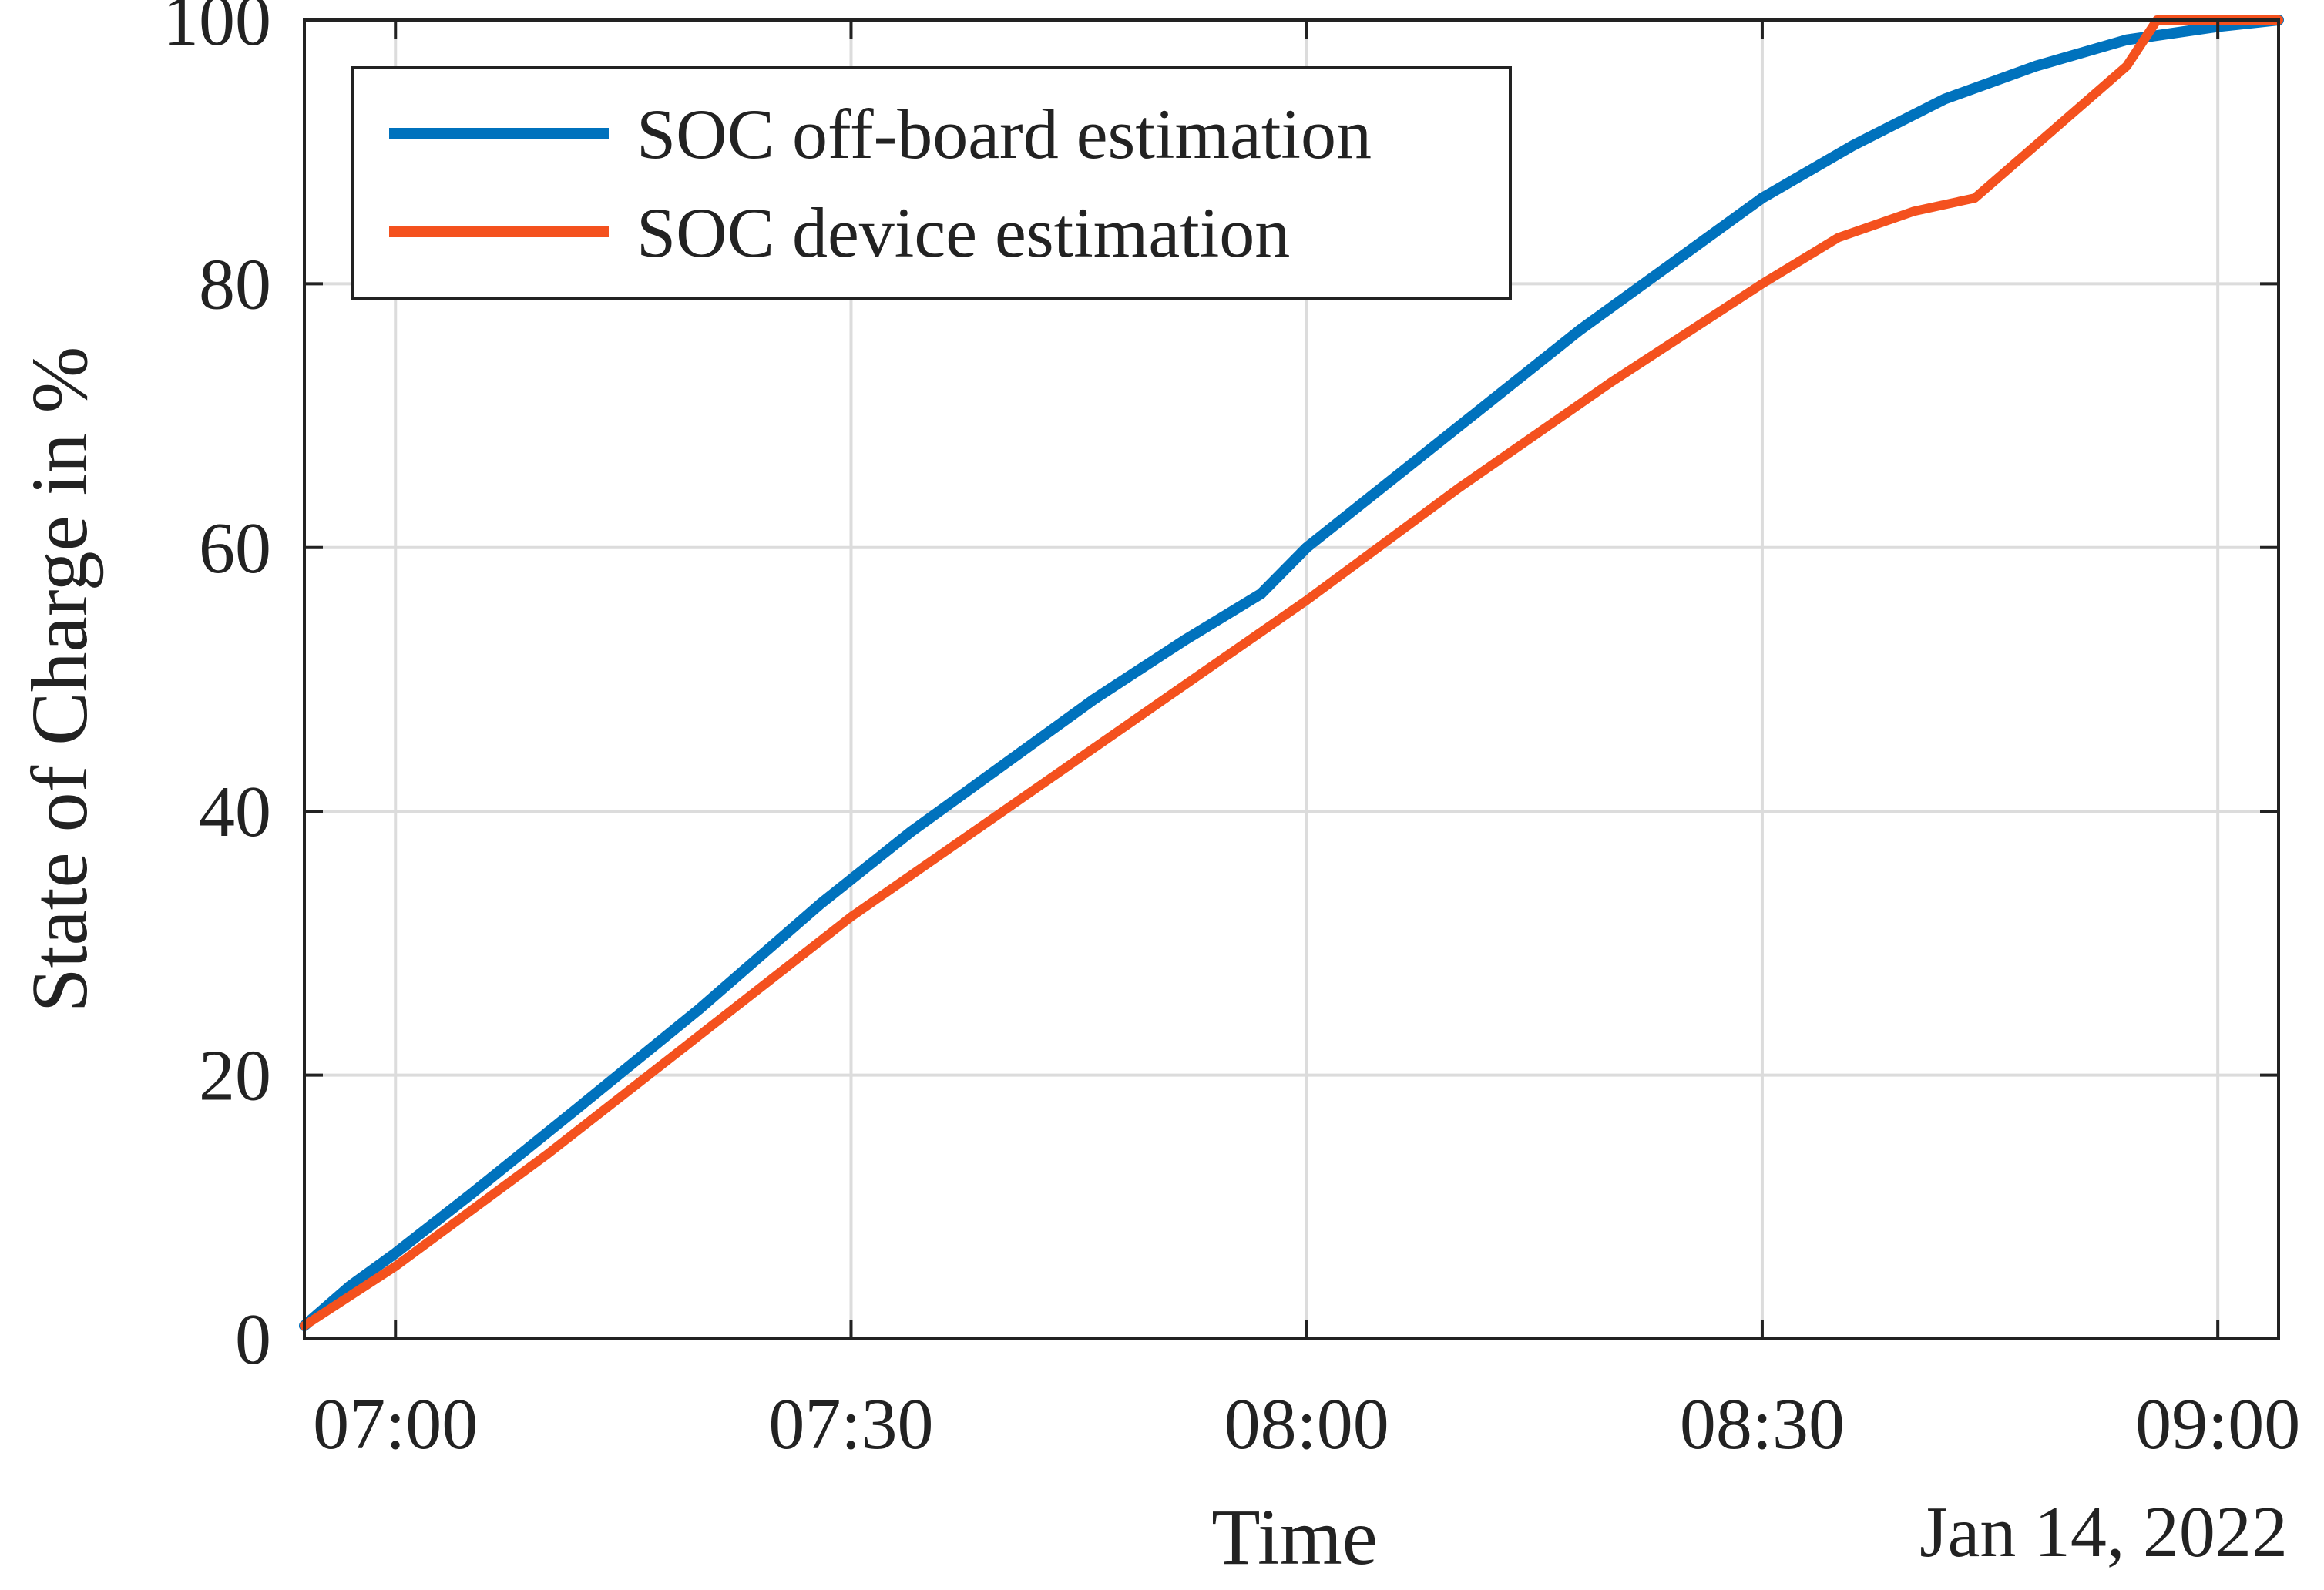 The image size is (2324, 1590). I want to click on legend-label-off-board: SOC off-board estimation, so click(1004, 134).